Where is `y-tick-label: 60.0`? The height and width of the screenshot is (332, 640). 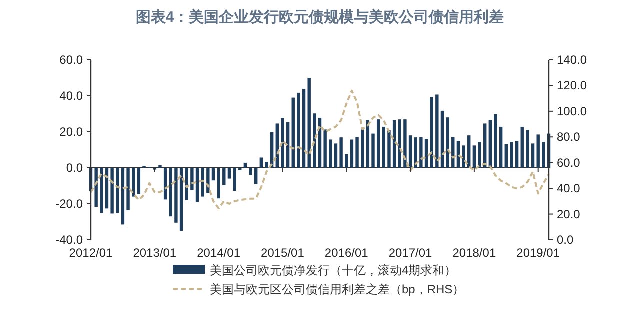 y-tick-label: 60.0 is located at coordinates (72, 60).